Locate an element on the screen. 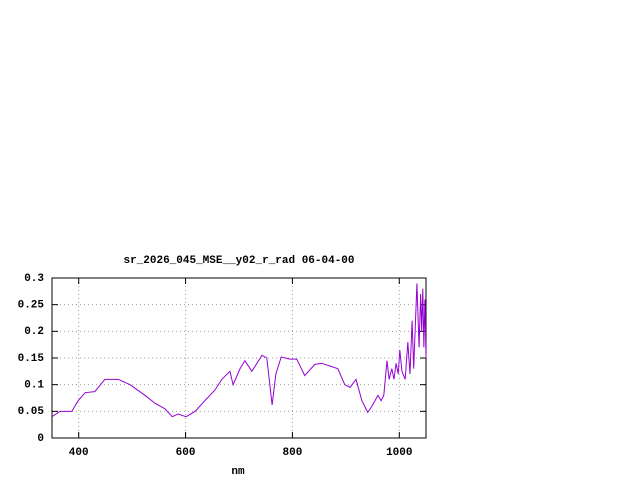 This screenshot has height=480, width=640. x-axis-label: nm is located at coordinates (238, 472).